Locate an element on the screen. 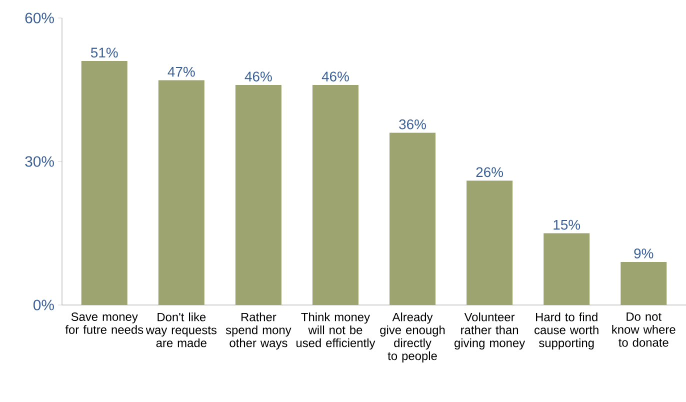 The image size is (686, 402). y-tick-label: 60% is located at coordinates (39, 18).